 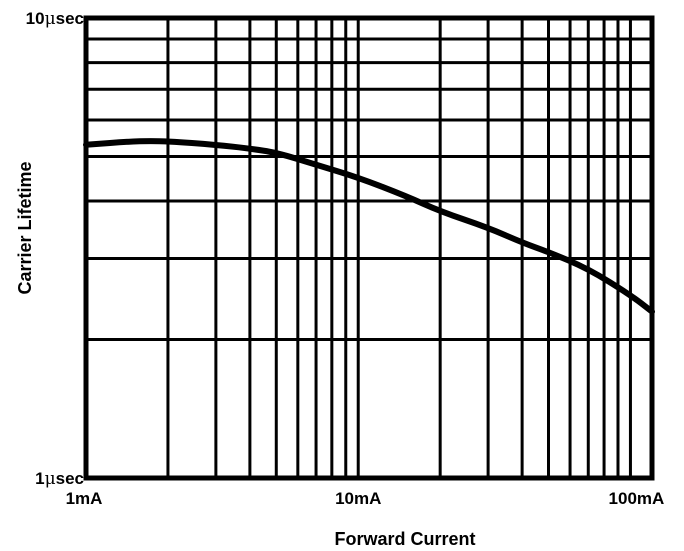 I want to click on x-axis-title: Forward Current, so click(x=404, y=539).